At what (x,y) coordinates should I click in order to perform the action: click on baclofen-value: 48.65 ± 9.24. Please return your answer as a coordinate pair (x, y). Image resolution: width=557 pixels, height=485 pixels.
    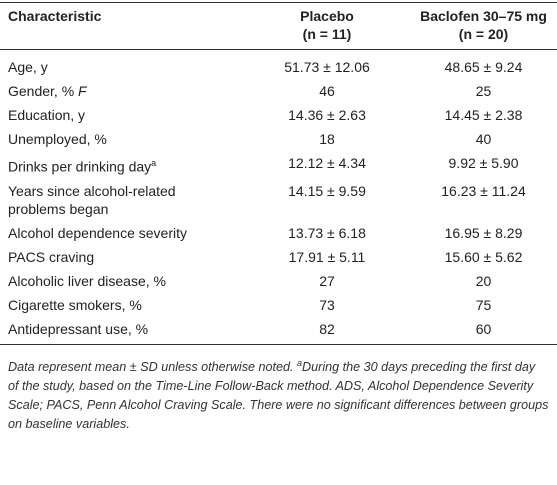
    Looking at the image, I should click on (483, 67).